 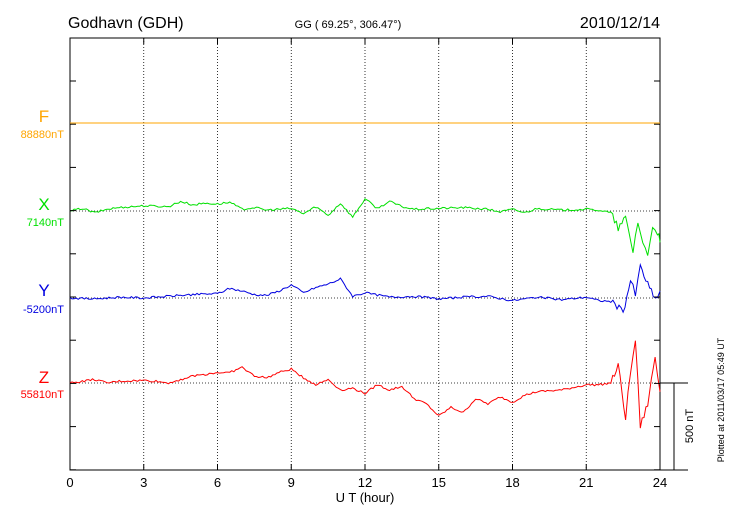 What do you see at coordinates (678, 426) in the screenshot?
I see `scale-bar: 500 nT` at bounding box center [678, 426].